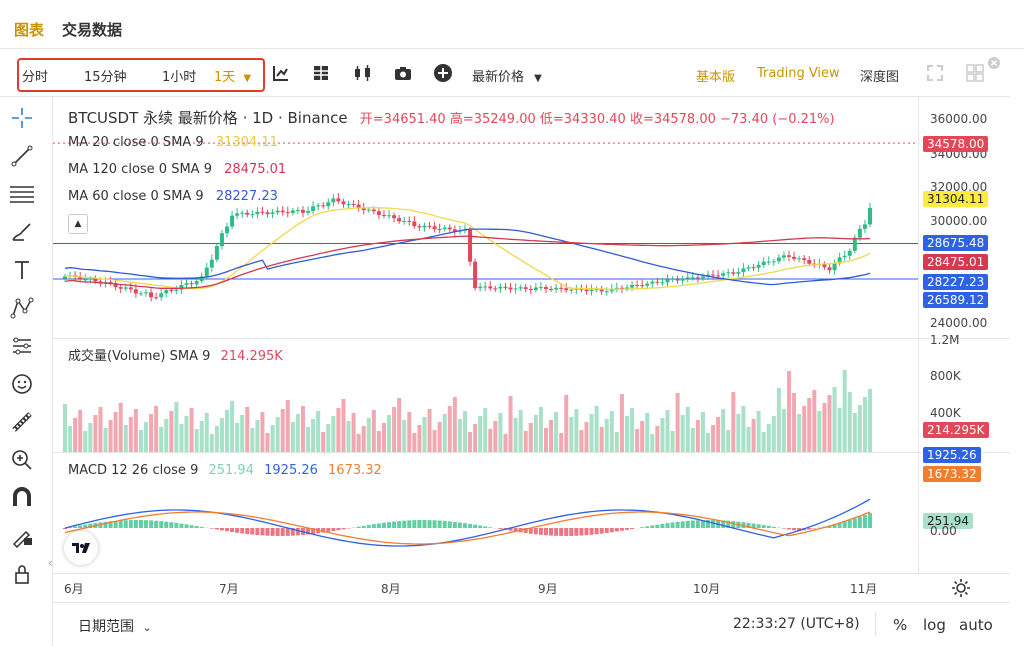 This screenshot has width=1024, height=646. Describe the element at coordinates (22, 308) in the screenshot. I see `pattern-icon` at that location.